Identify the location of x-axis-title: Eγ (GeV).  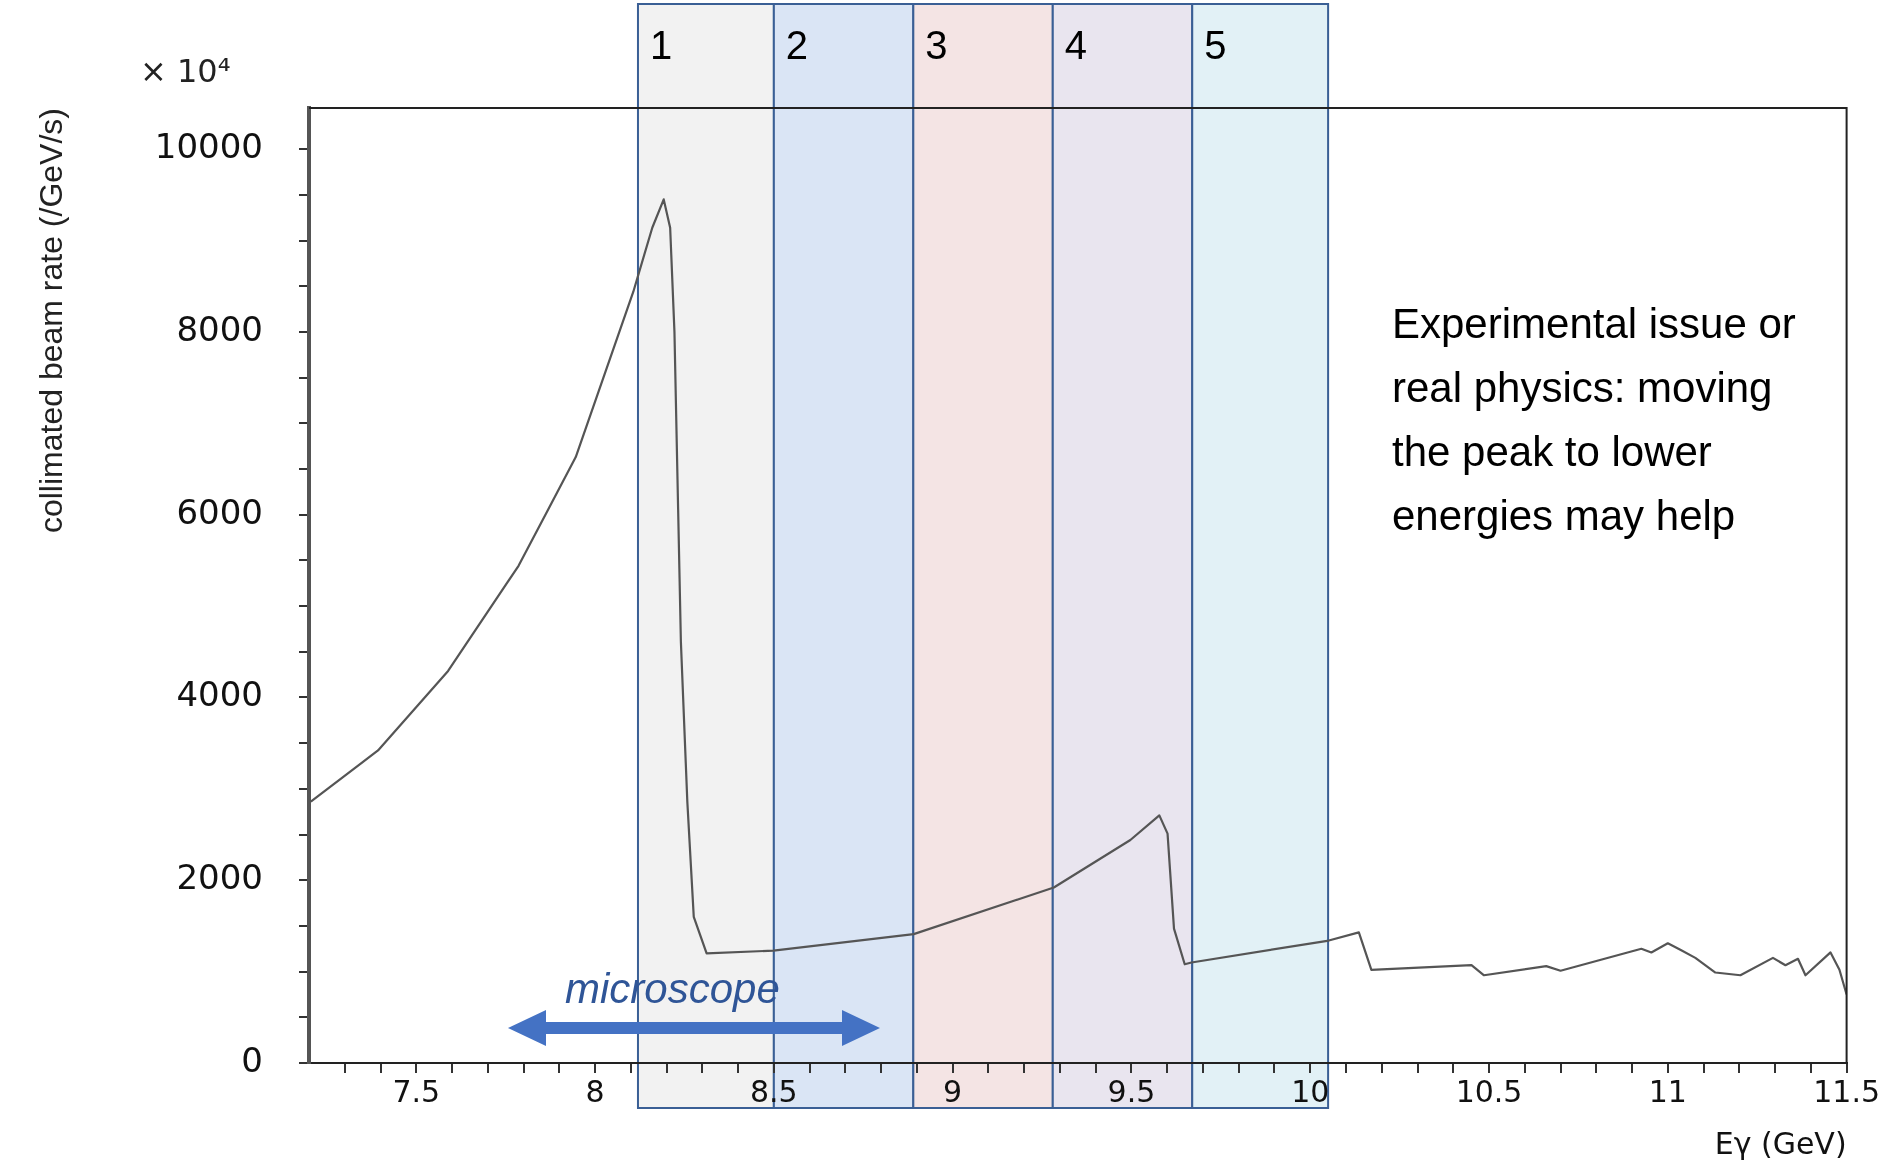
(1780, 1143).